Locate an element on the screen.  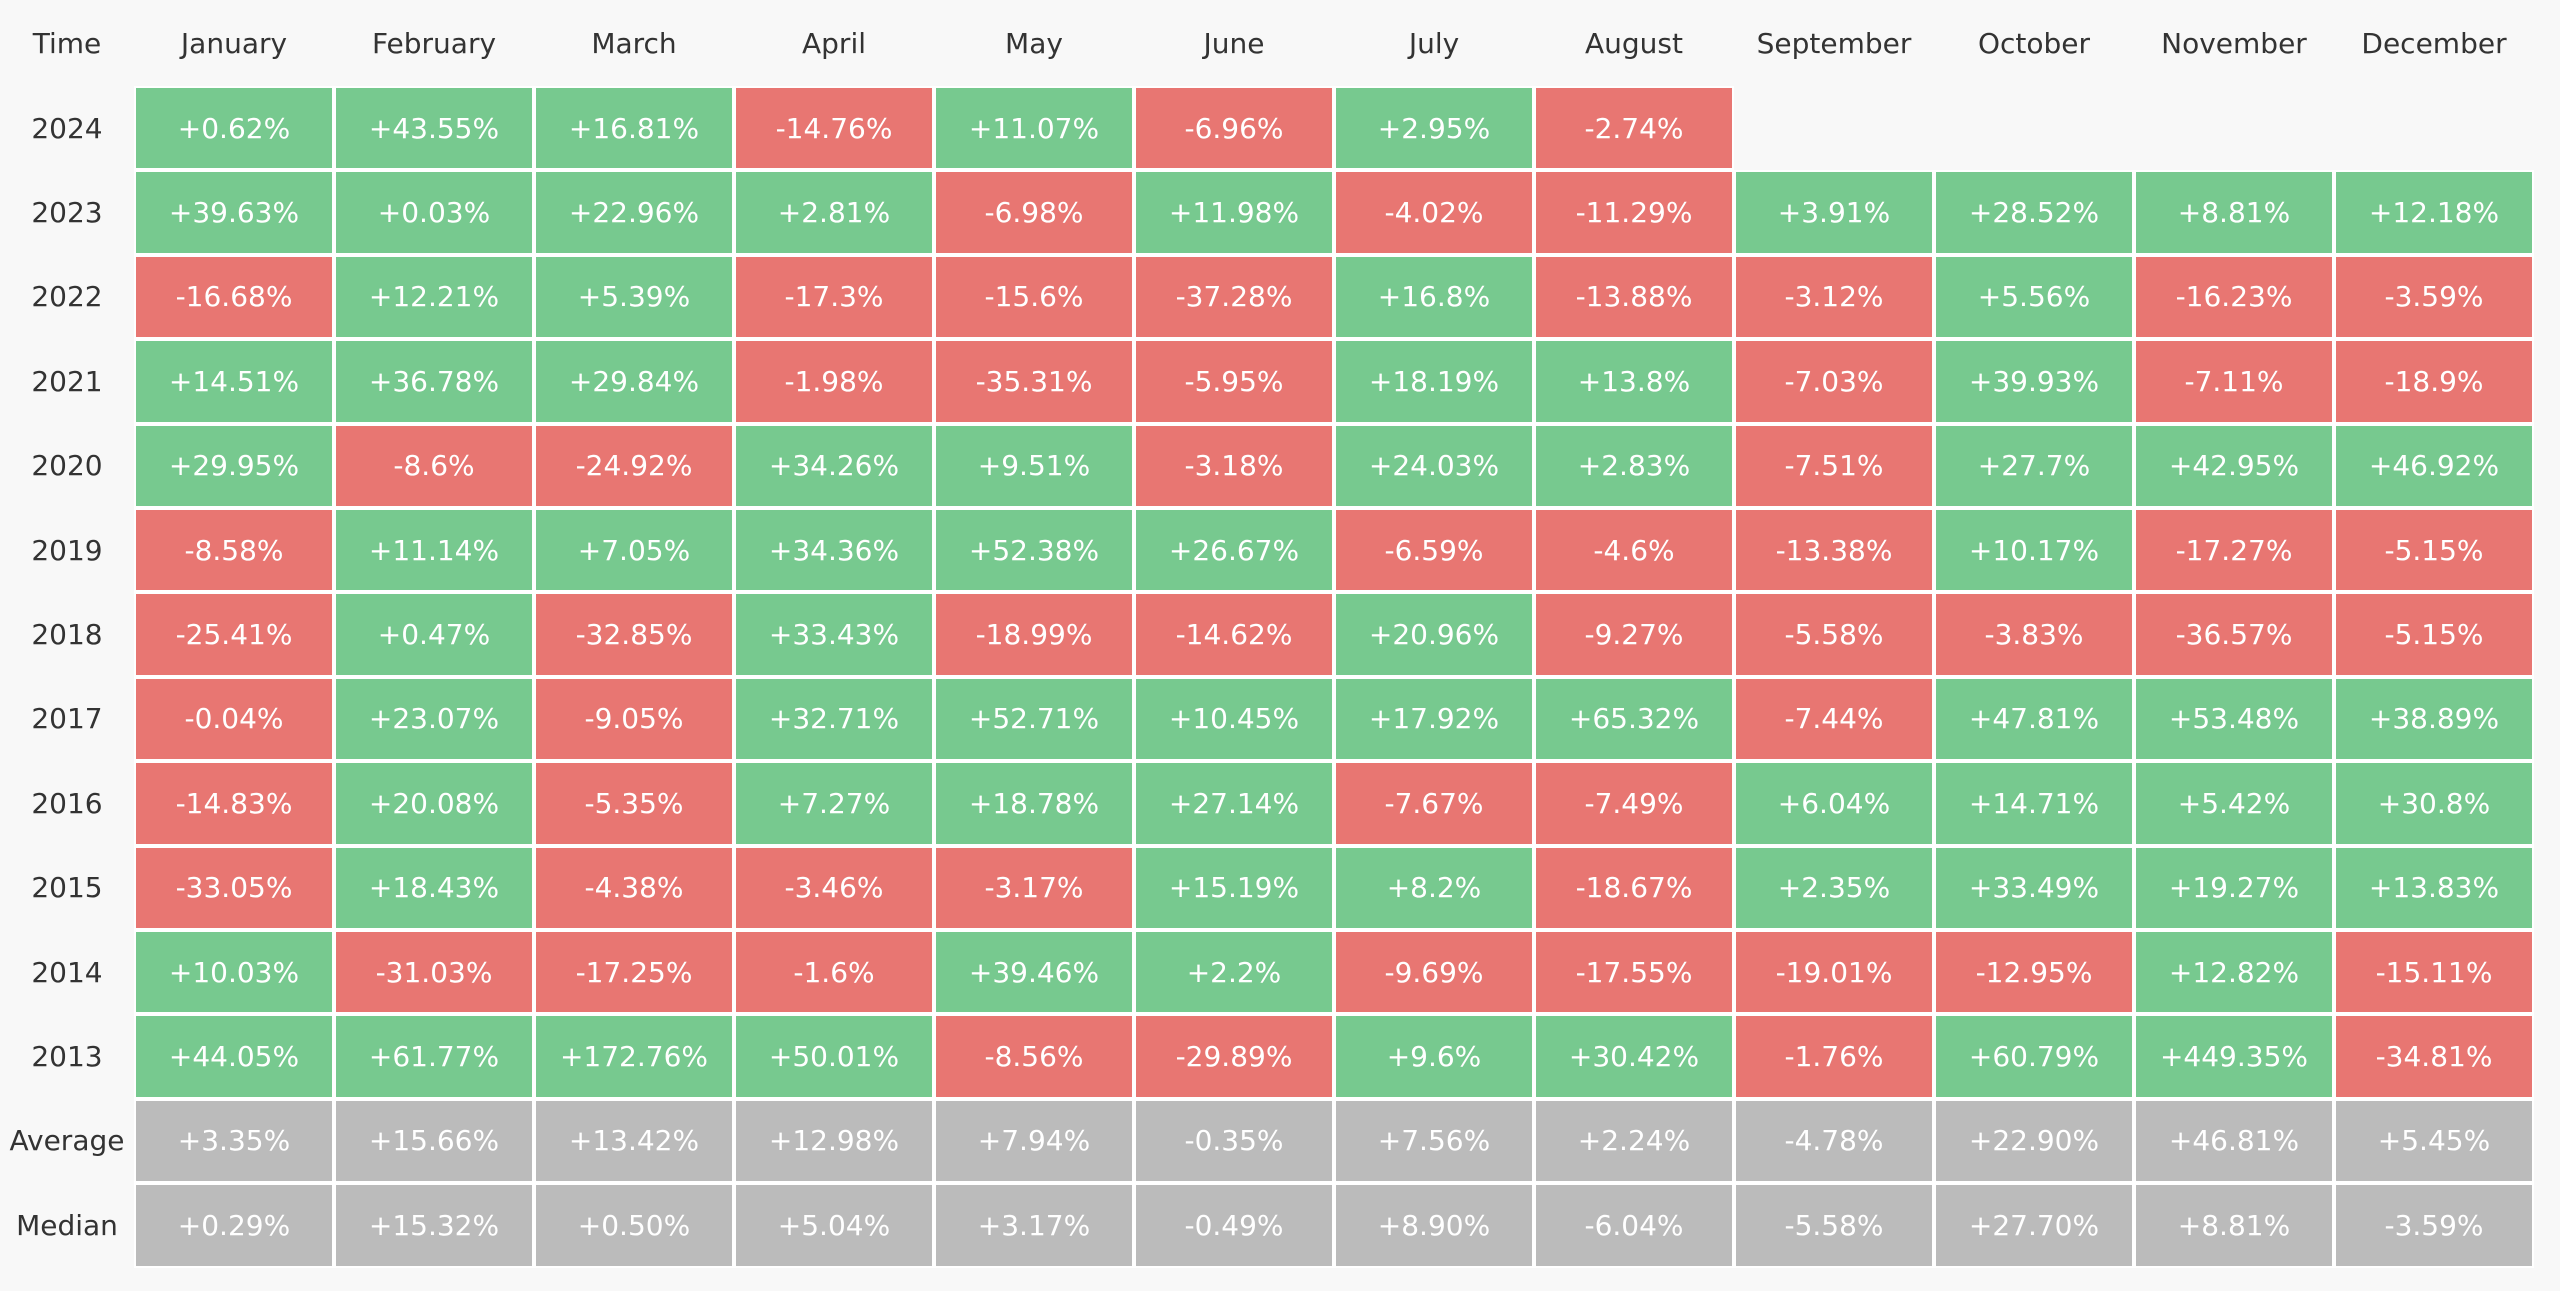
return-cell: +8.2% is located at coordinates (1434, 887).